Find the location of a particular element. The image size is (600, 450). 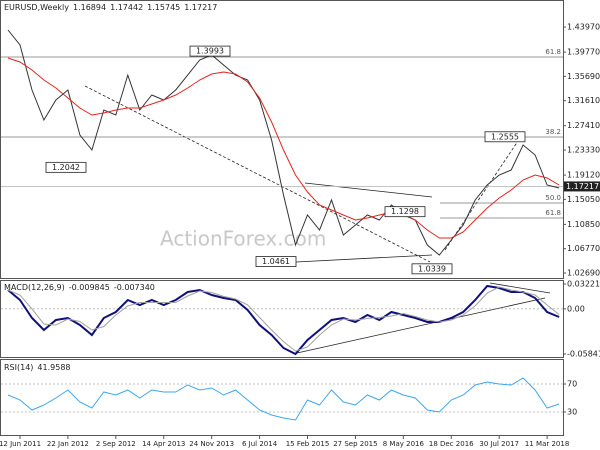

x-tick-label: 30 Jul 2017 is located at coordinates (499, 444).